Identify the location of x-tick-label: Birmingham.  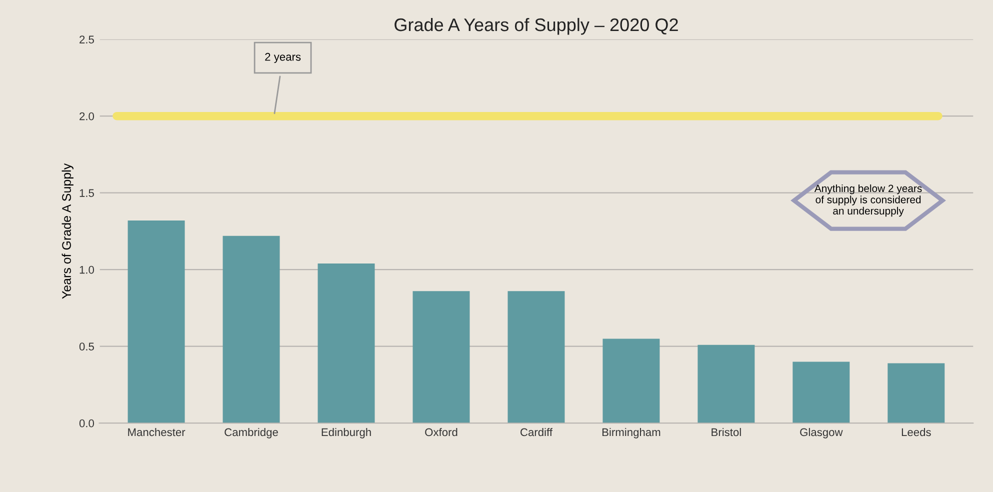
(631, 433).